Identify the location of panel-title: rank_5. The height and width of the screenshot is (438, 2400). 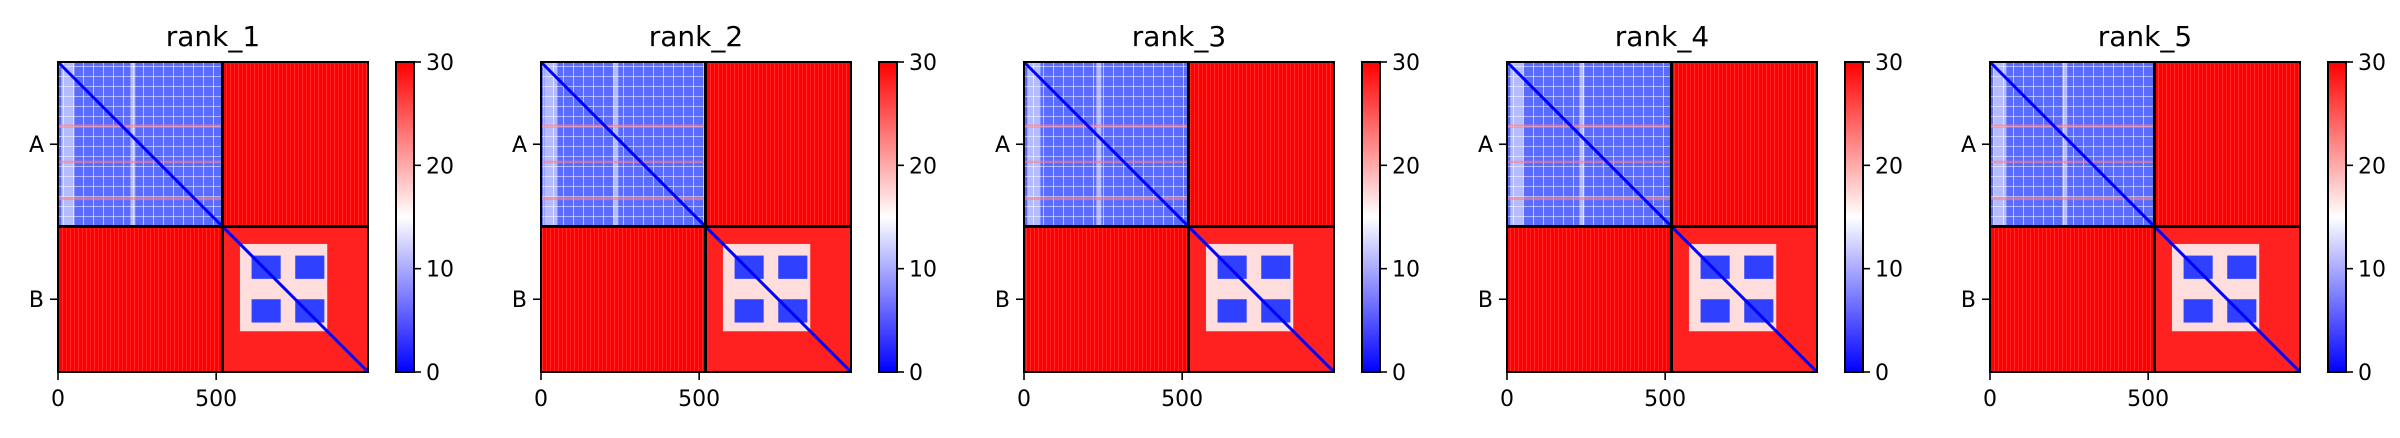
(2145, 36).